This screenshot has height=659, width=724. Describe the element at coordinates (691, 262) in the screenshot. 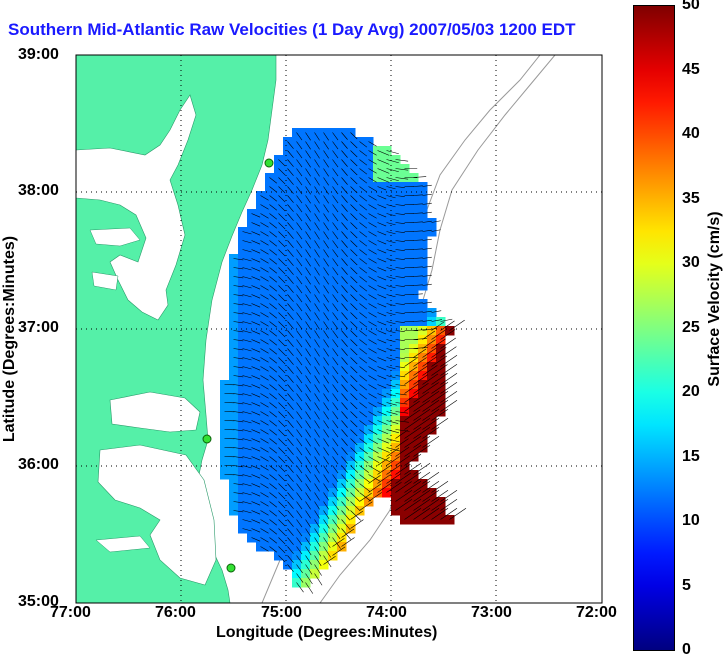

I see `colorbar-tick: 30` at that location.